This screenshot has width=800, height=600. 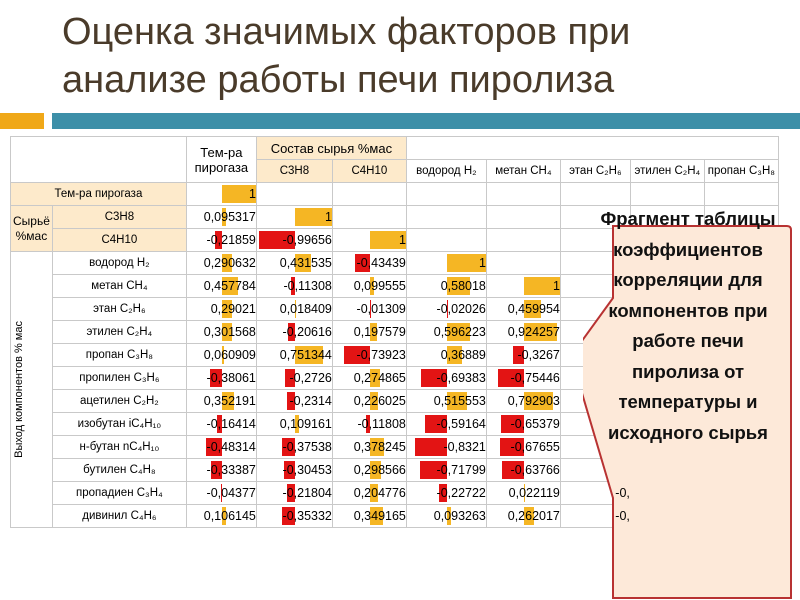 I want to click on value-cell: -0,65379, so click(x=523, y=424).